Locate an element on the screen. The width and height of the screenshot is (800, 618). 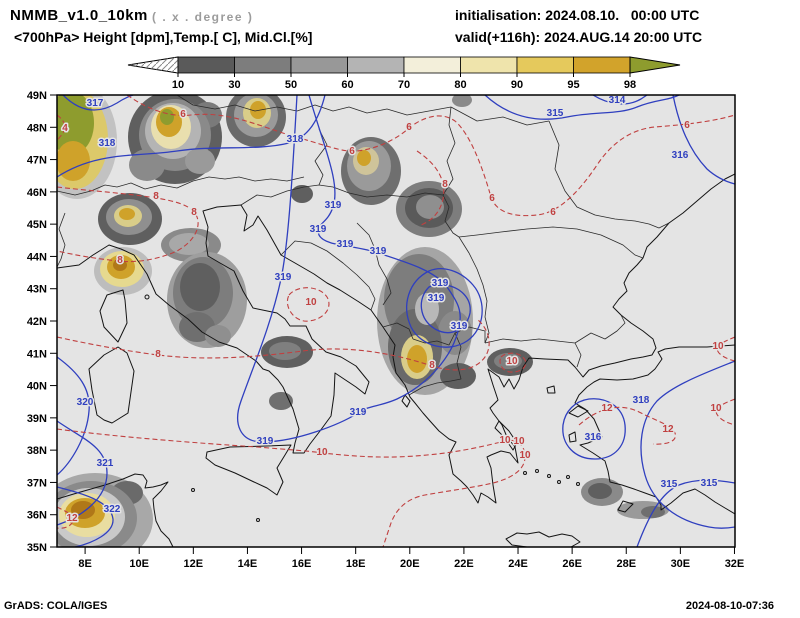
lon-label: 8E is located at coordinates (84, 564).